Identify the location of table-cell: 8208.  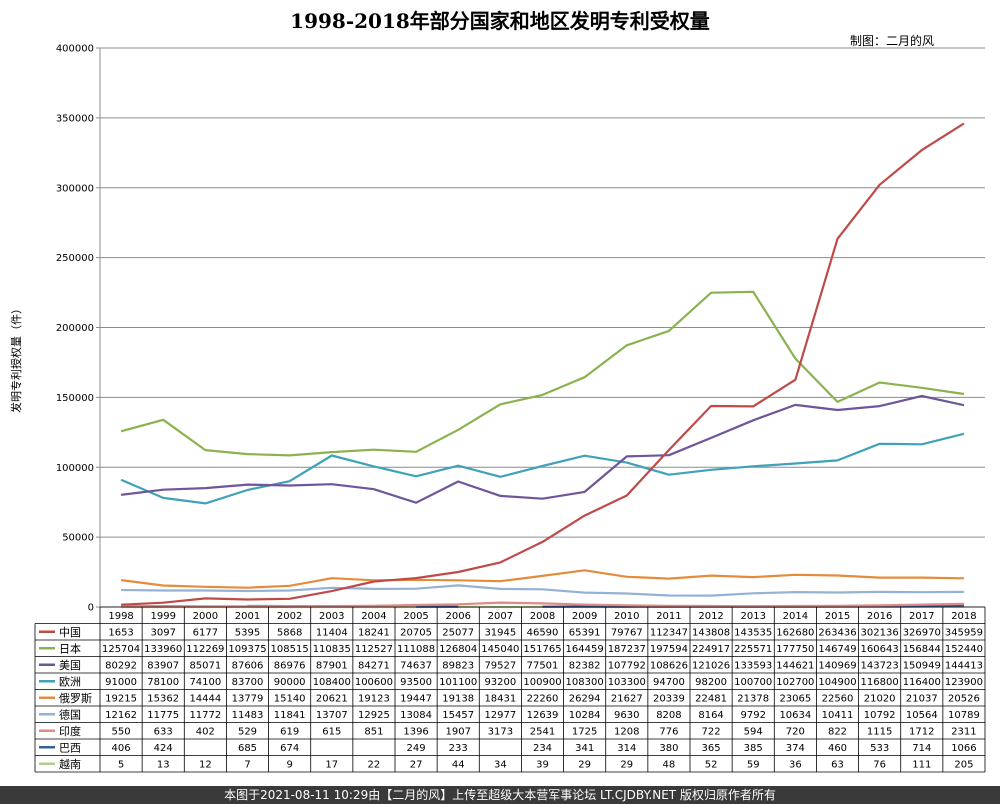
(668, 715).